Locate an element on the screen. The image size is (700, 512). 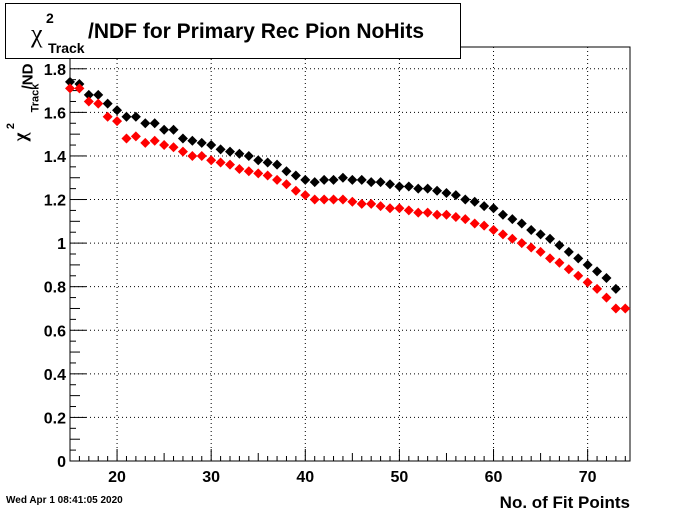
x-tick-label: 60 is located at coordinates (494, 477).